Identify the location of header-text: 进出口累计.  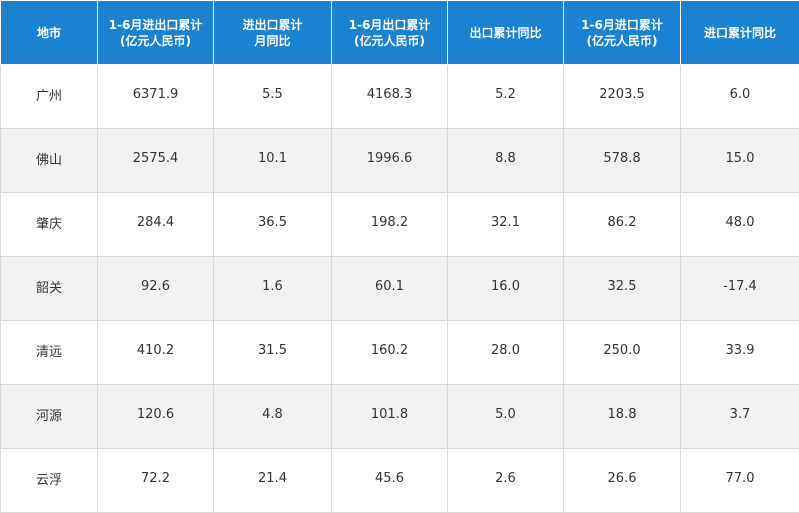
(272, 25).